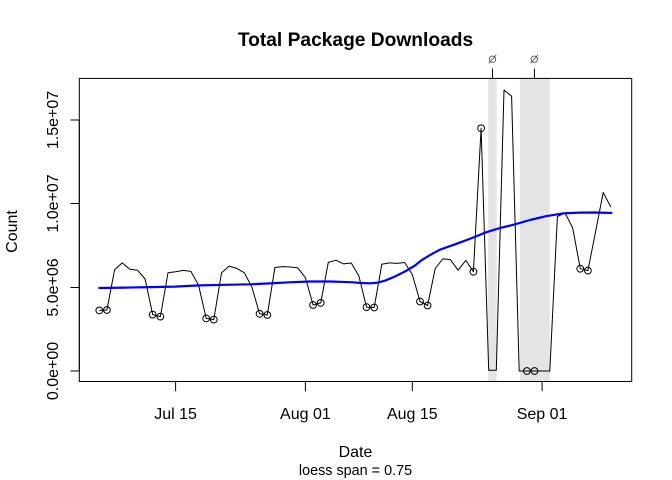 The image size is (672, 480). I want to click on svg-text: 5.0e+06, so click(53, 287).